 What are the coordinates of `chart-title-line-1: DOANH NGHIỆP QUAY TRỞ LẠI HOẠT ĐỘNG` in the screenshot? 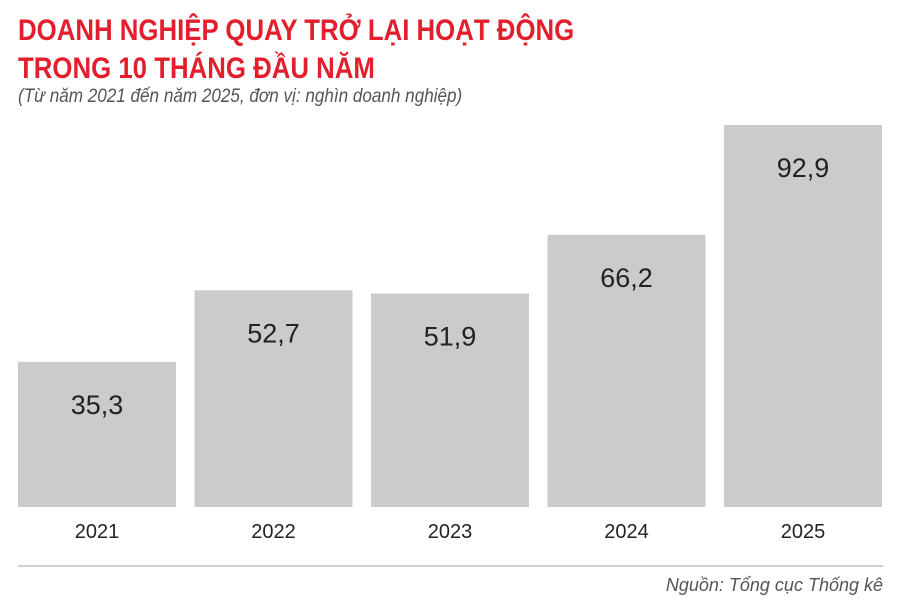 It's located at (296, 30).